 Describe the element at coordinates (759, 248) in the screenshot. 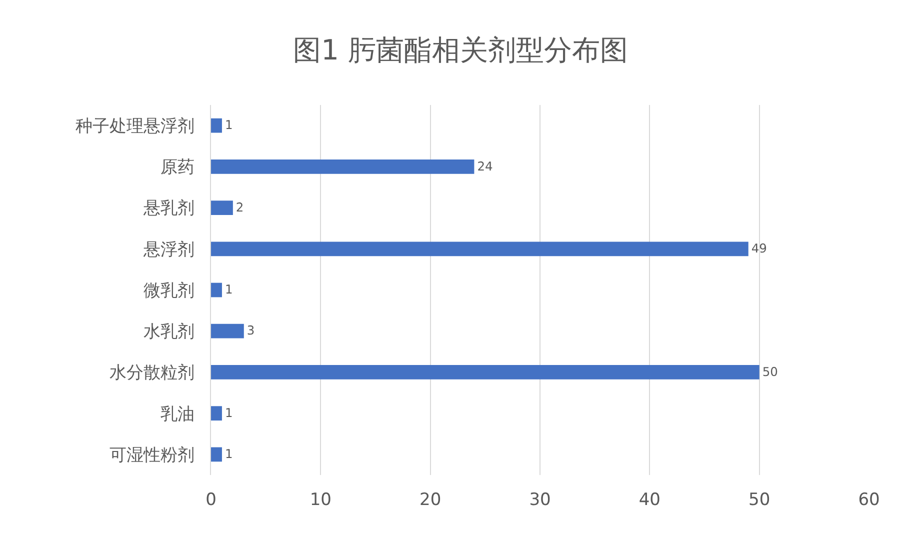

I see `data-label: 49` at that location.